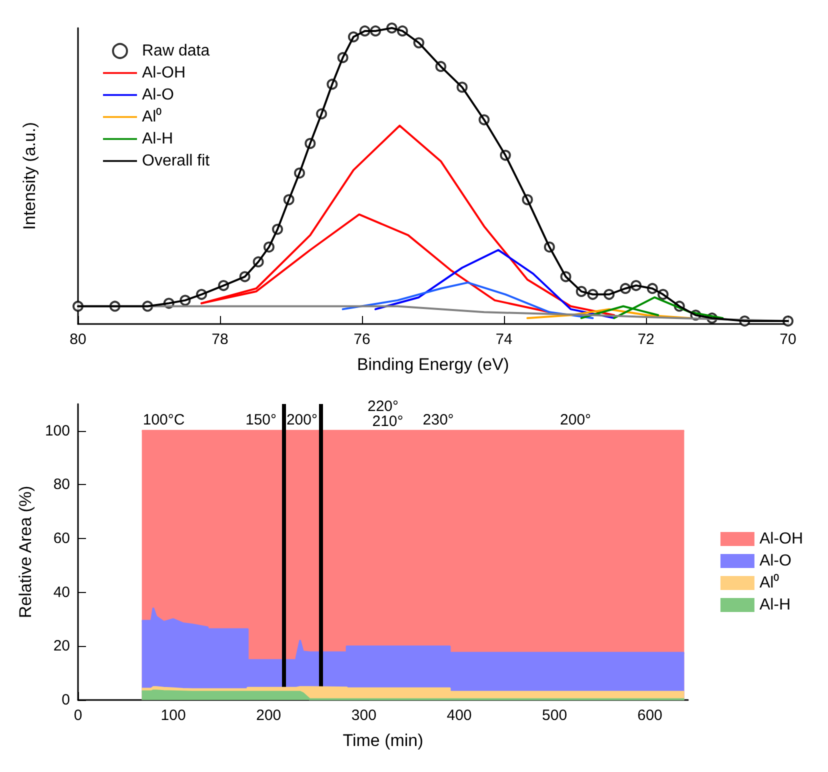 The width and height of the screenshot is (828, 772). What do you see at coordinates (61, 592) in the screenshot?
I see `y-tick-label: 40` at bounding box center [61, 592].